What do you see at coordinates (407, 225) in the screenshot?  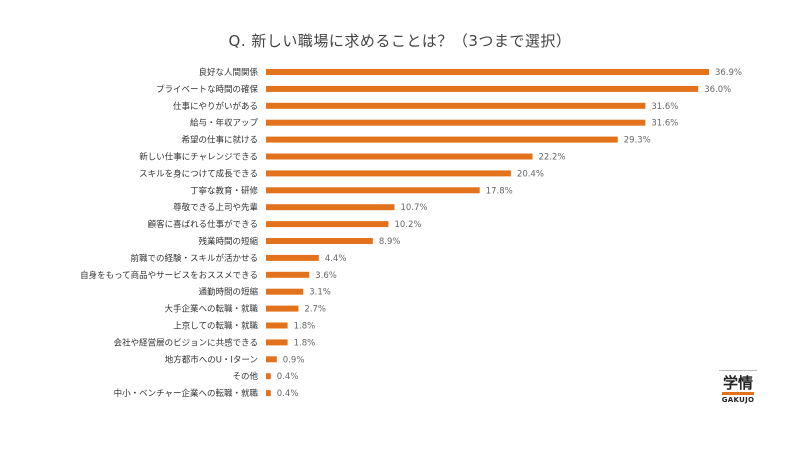 I see `value-label: 10.2%` at bounding box center [407, 225].